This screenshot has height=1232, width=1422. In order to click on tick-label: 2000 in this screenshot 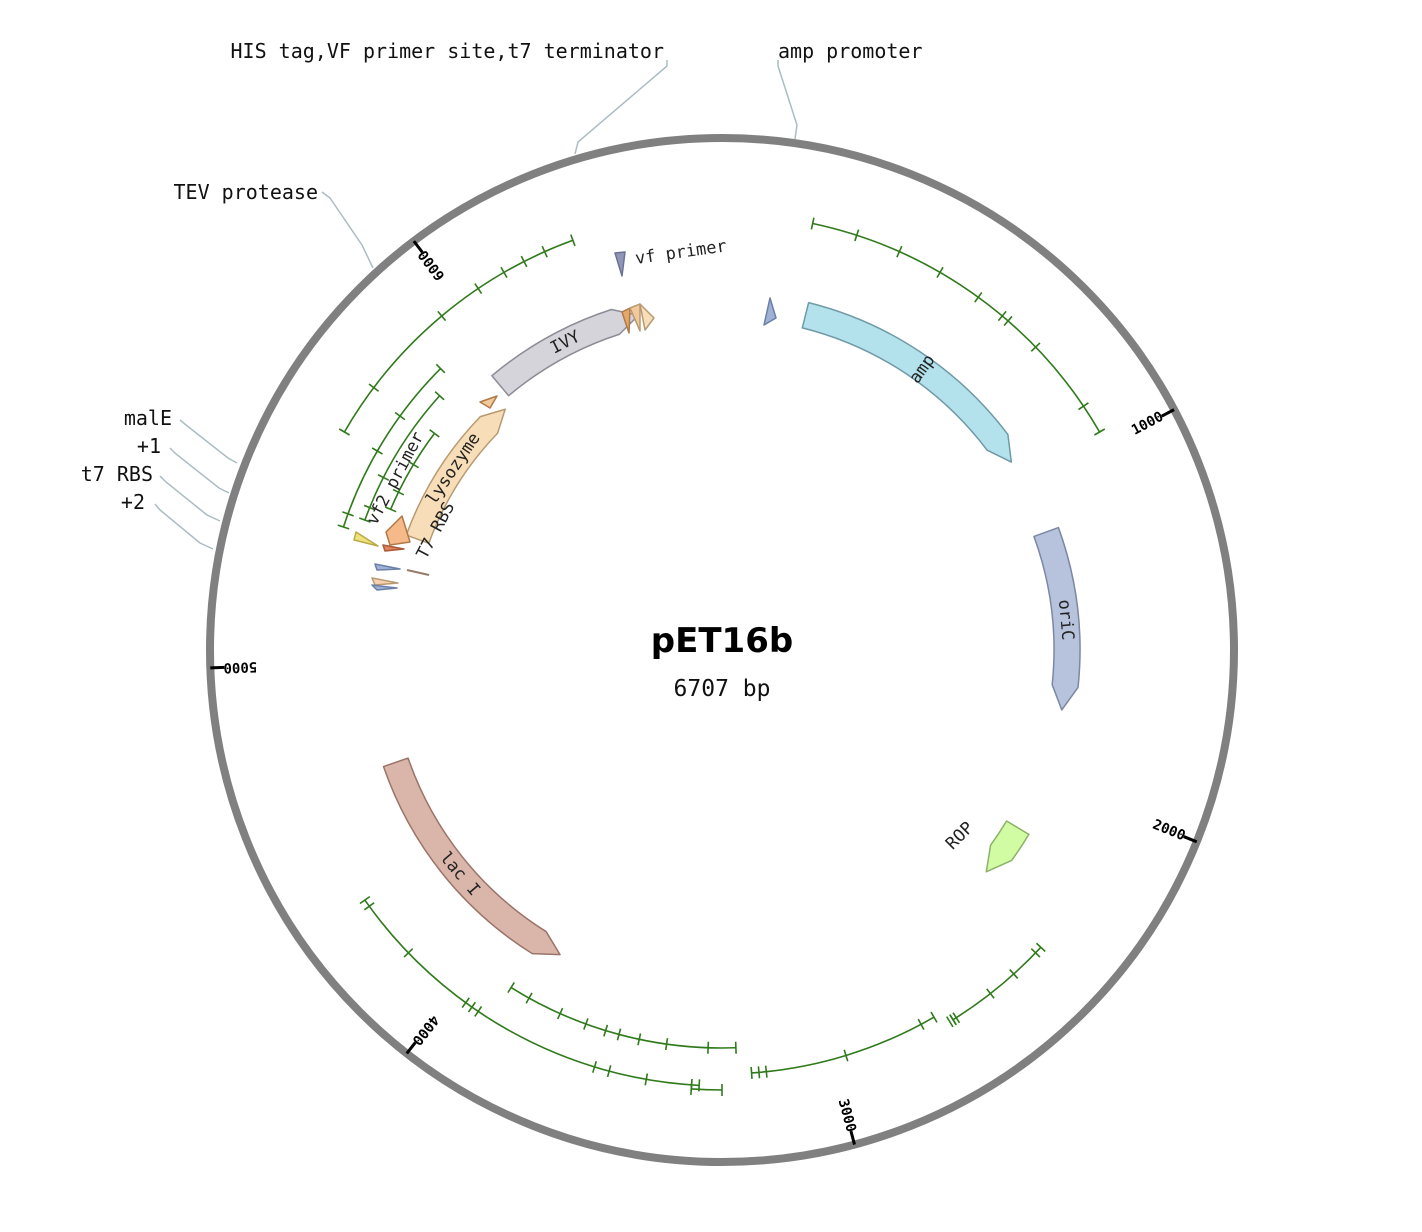, I will do `click(1168, 830)`.